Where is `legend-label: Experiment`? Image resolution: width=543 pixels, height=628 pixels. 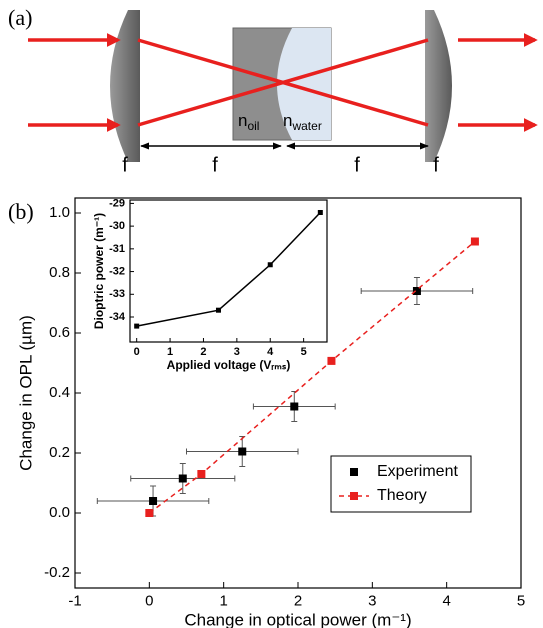 legend-label: Experiment is located at coordinates (417, 471).